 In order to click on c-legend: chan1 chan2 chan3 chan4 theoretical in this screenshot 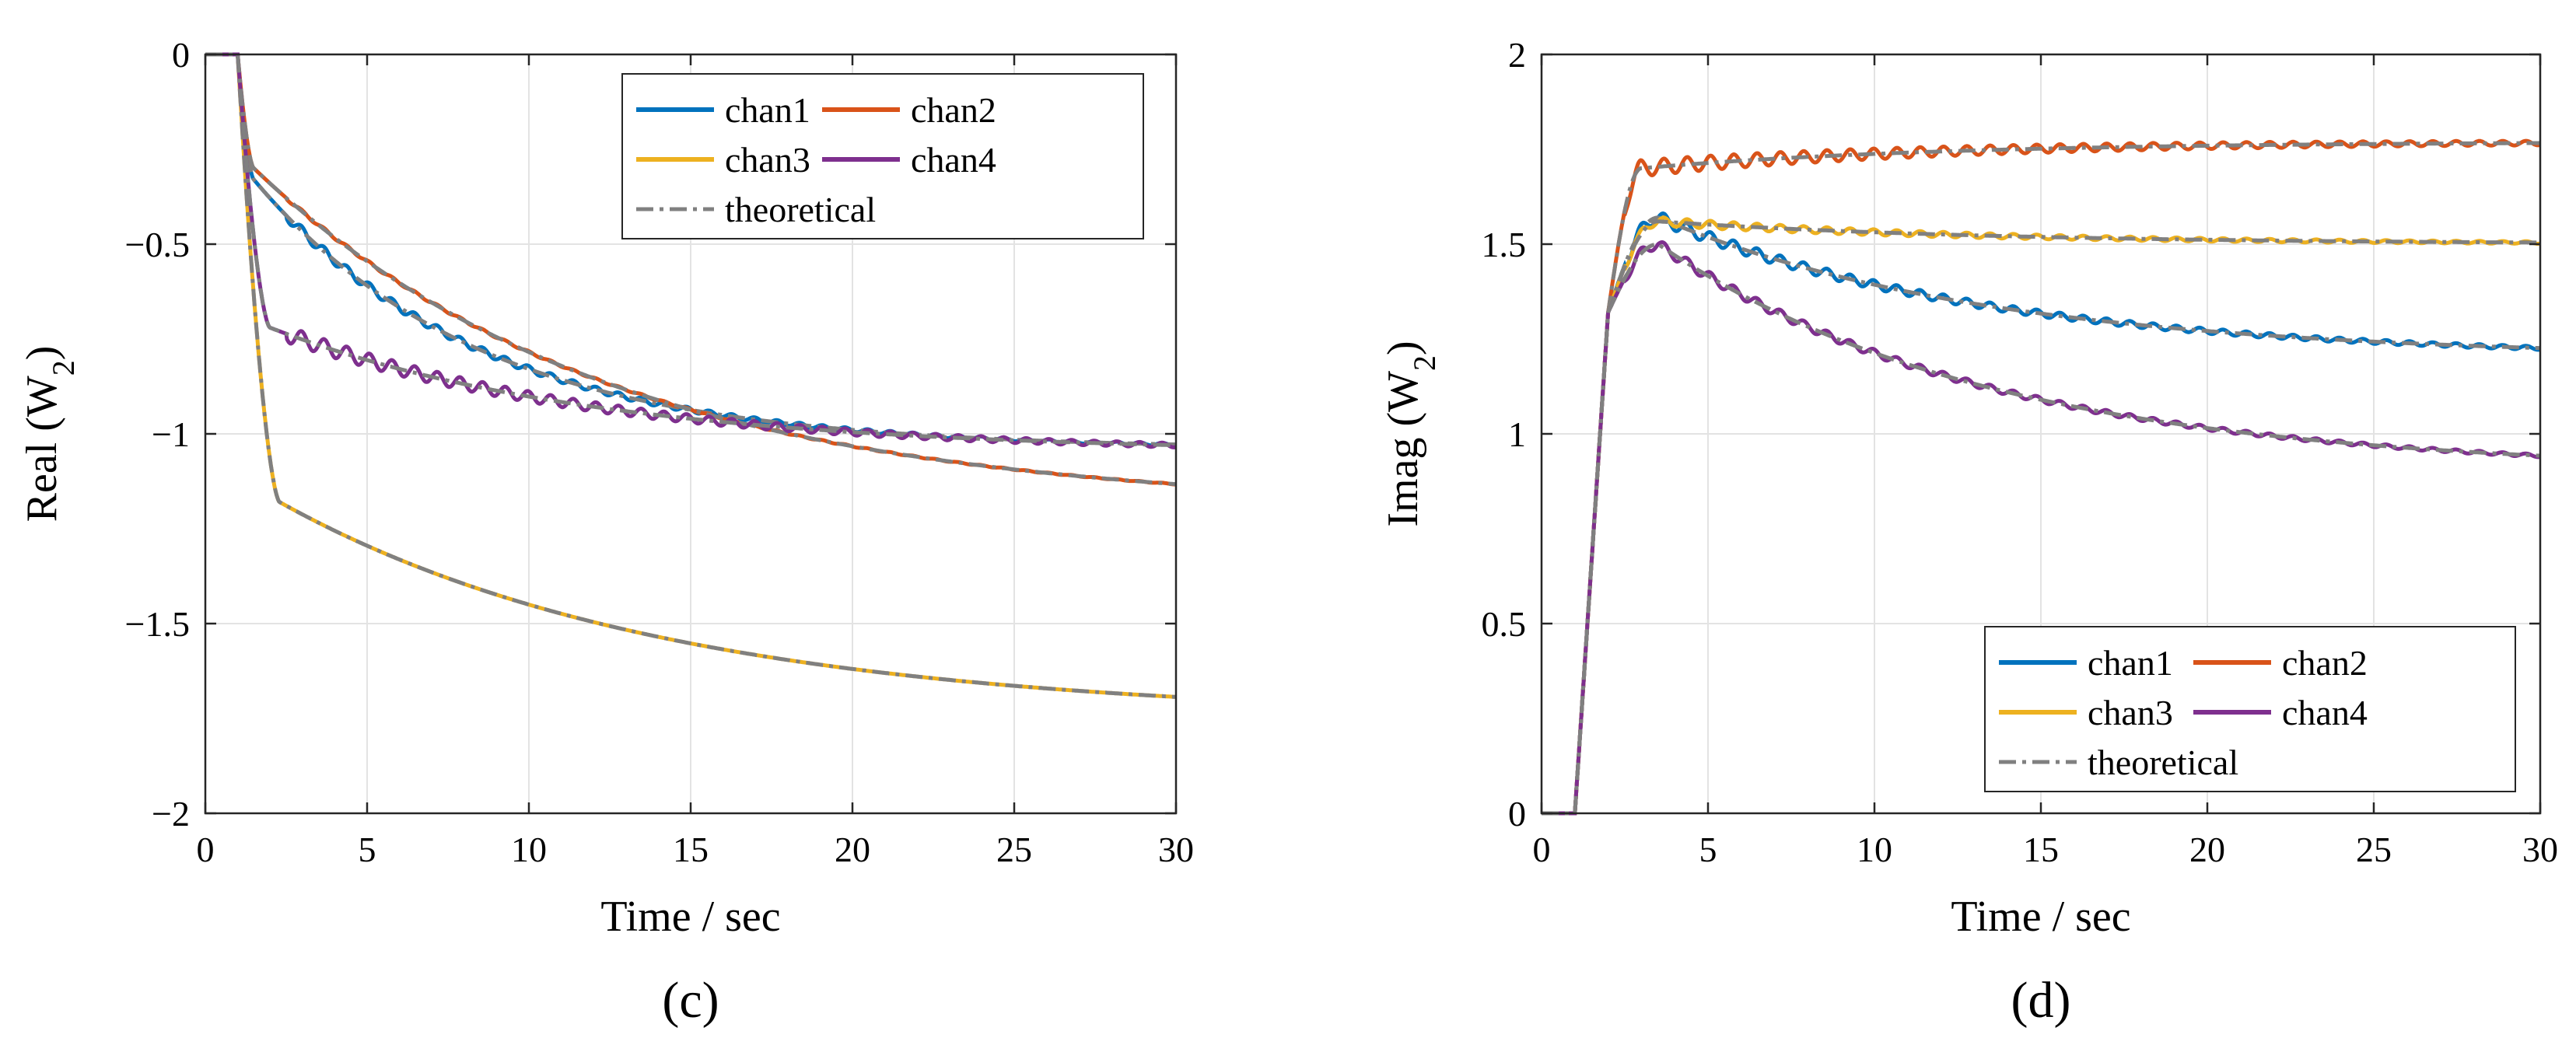, I will do `click(883, 156)`.